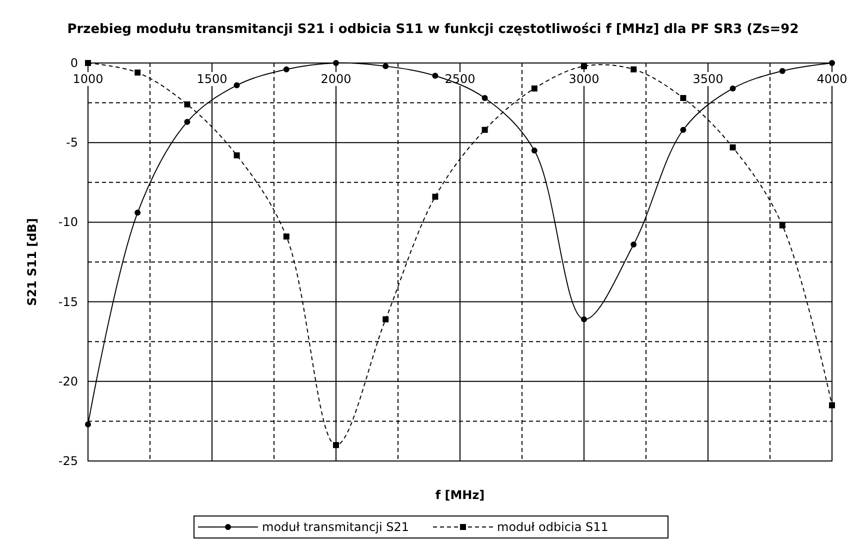  What do you see at coordinates (68, 461) in the screenshot?
I see `y-tick-label: -25` at bounding box center [68, 461].